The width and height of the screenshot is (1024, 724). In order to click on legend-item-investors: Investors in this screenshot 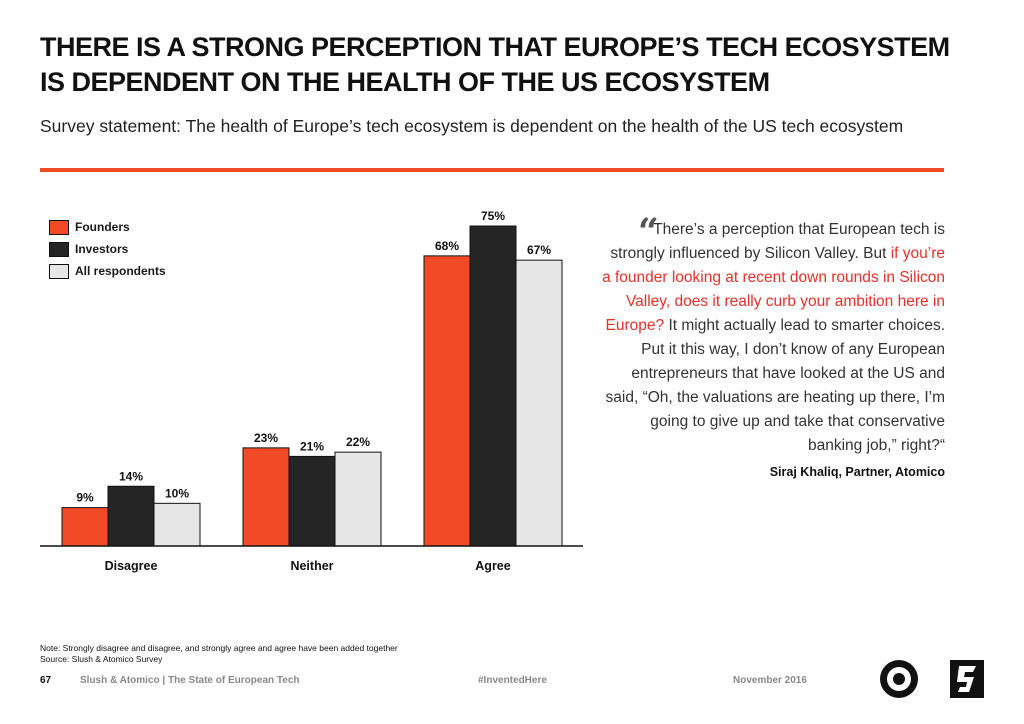, I will do `click(107, 249)`.